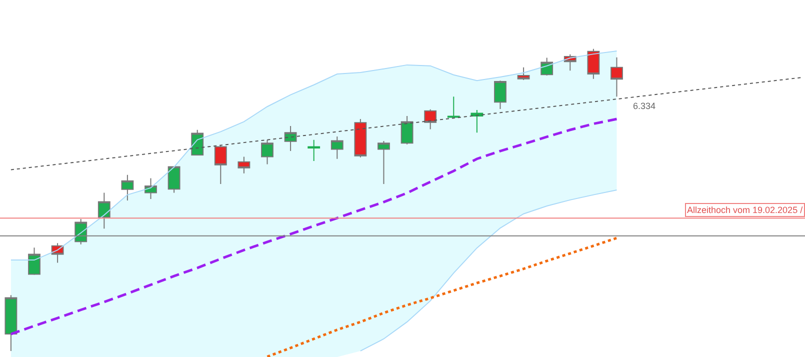  What do you see at coordinates (644, 106) in the screenshot?
I see `annotation: 6.334` at bounding box center [644, 106].